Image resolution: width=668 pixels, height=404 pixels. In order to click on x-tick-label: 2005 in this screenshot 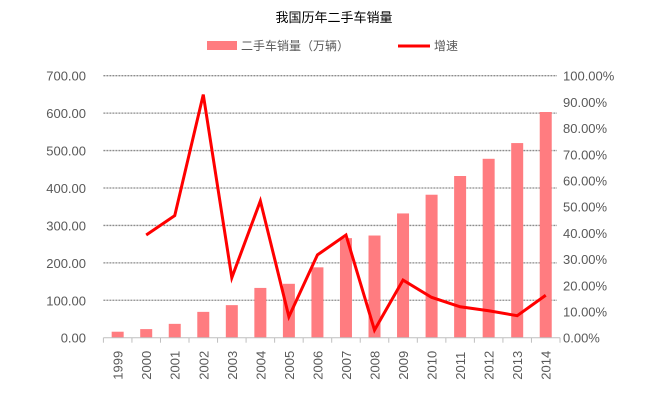, I will do `click(289, 365)`.